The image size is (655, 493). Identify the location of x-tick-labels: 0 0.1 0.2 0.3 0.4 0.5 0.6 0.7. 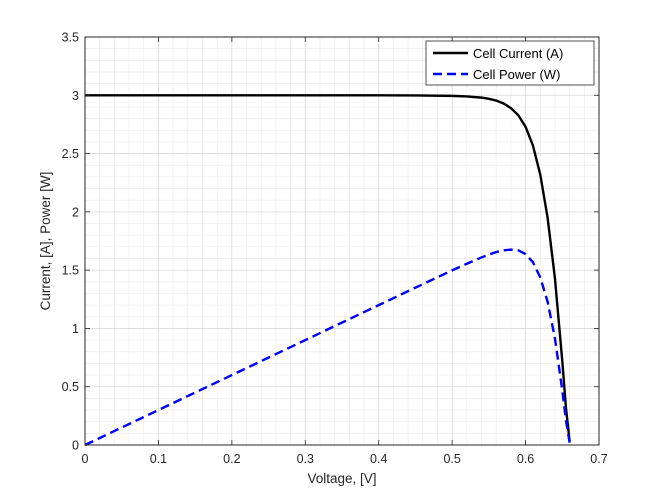
(345, 459).